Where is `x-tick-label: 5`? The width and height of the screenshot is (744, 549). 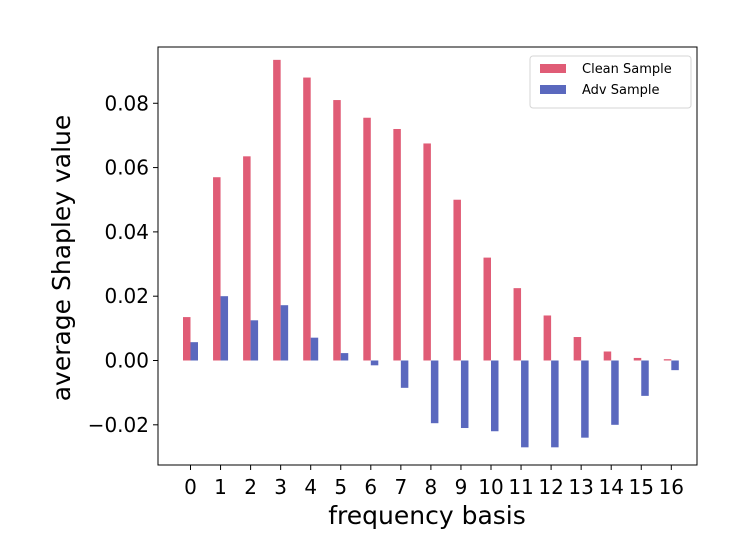 x-tick-label: 5 is located at coordinates (340, 487).